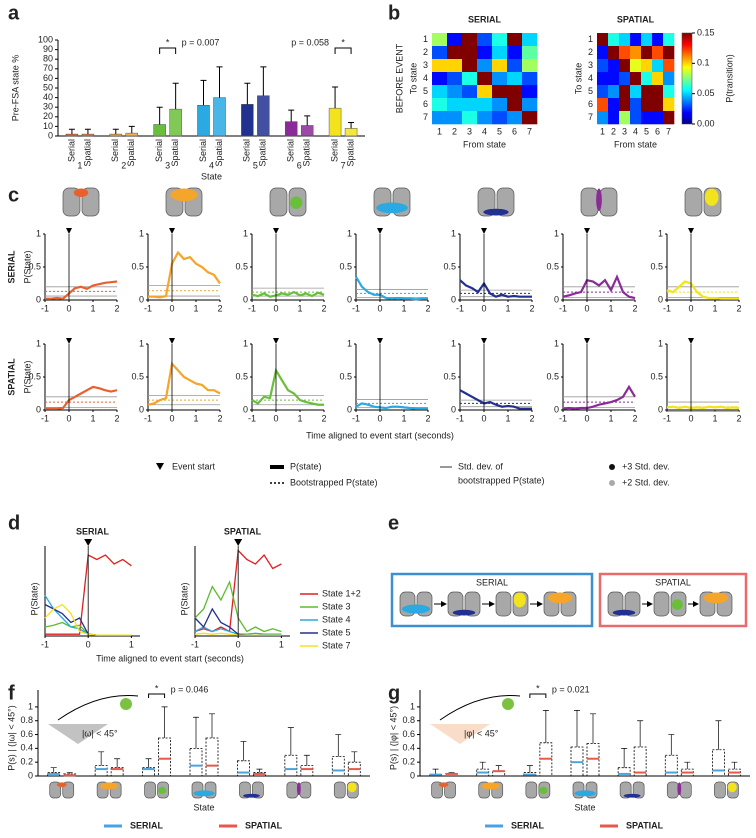 The height and width of the screenshot is (838, 756). I want to click on group-label: Serial, so click(115, 150).